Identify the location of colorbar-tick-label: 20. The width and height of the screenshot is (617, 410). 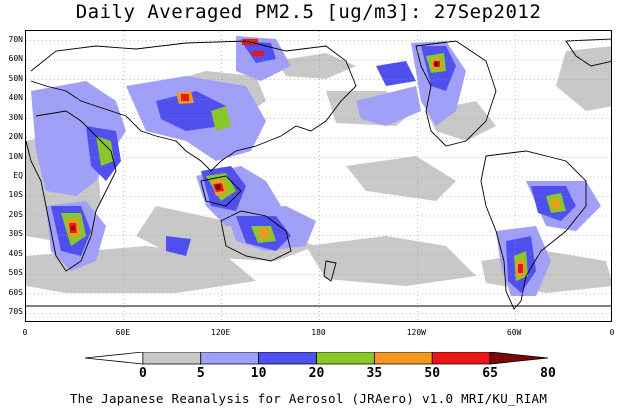
(316, 373).